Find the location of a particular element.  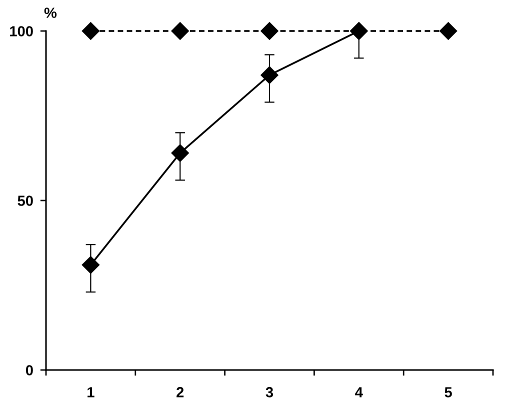

y-tick-label: 0 is located at coordinates (29, 370).